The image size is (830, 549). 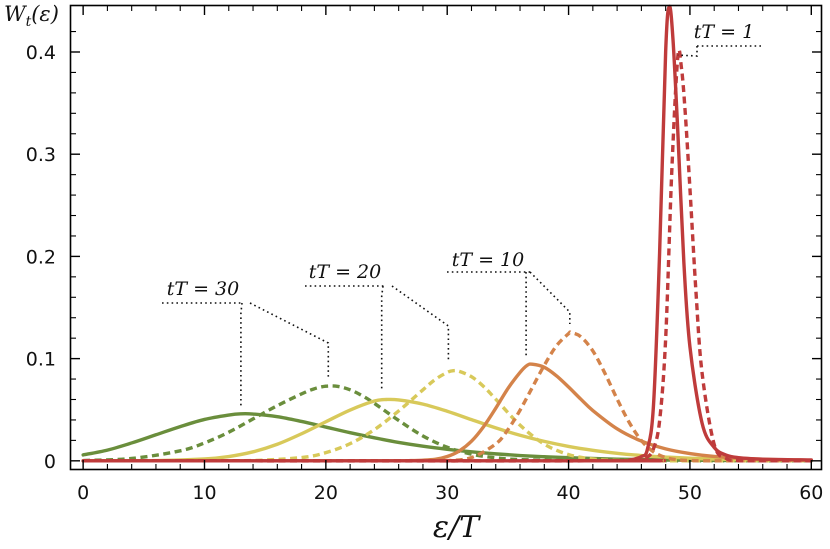 What do you see at coordinates (326, 493) in the screenshot?
I see `x-tick-label: 20` at bounding box center [326, 493].